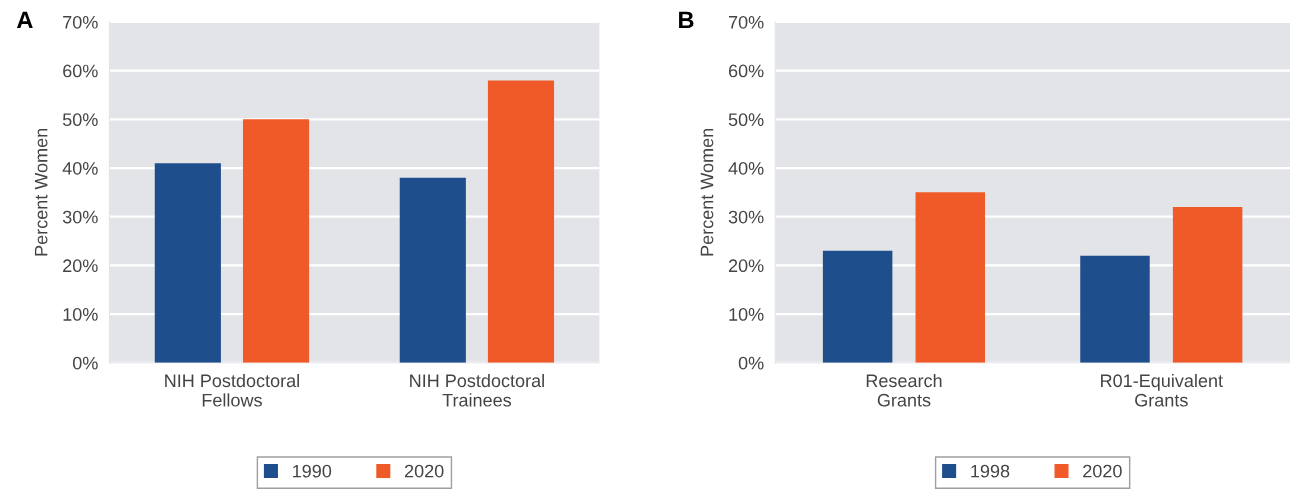 Image resolution: width=1303 pixels, height=499 pixels. I want to click on x-tick-label: Research Grants, so click(904, 390).